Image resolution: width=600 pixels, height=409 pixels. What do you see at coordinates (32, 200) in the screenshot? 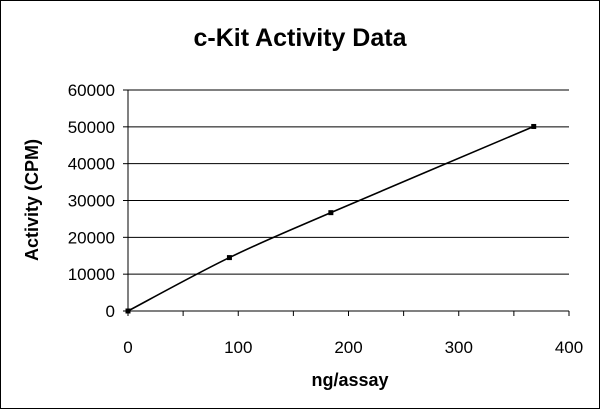
I see `y-axis-label: Activity (CPM)` at bounding box center [32, 200].